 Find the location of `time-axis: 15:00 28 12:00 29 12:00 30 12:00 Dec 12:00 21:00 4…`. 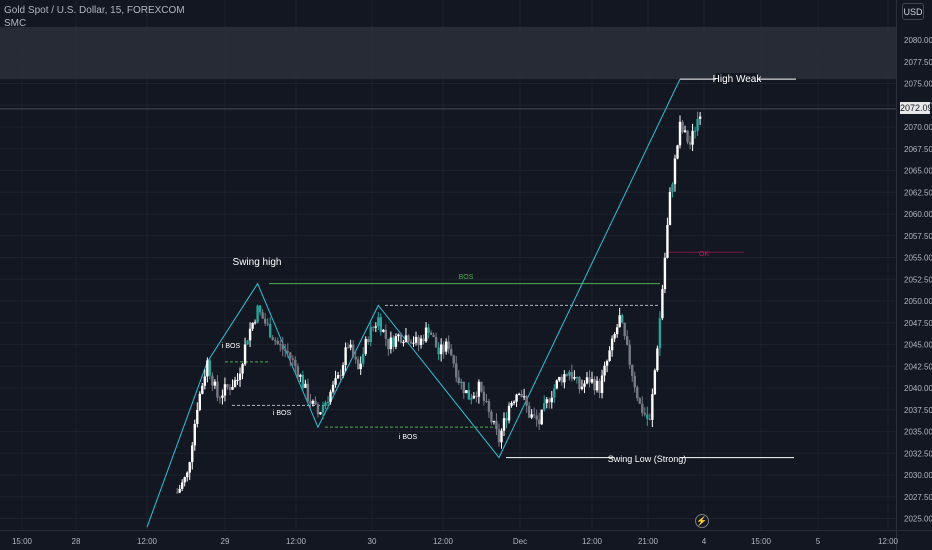

time-axis: 15:00 28 12:00 29 12:00 30 12:00 Dec 12:00 21:00 4… is located at coordinates (466, 538).